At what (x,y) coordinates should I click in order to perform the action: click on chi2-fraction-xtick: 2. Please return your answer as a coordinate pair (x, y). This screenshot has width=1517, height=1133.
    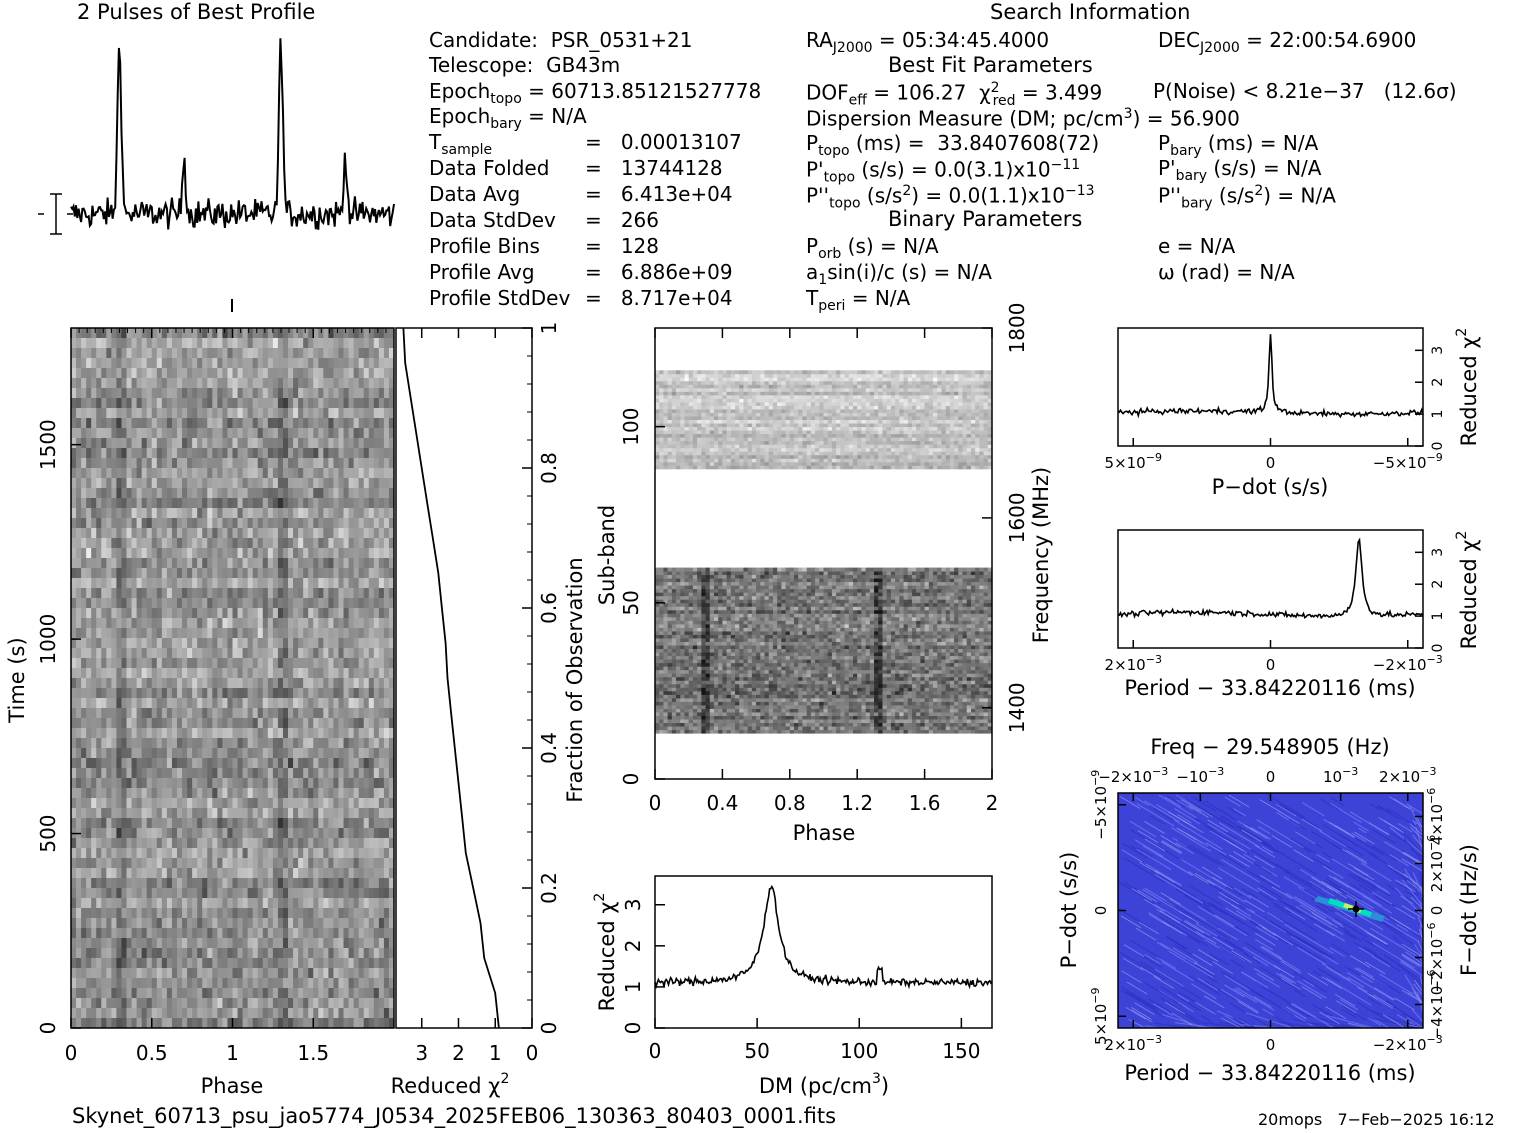
    Looking at the image, I should click on (458, 1053).